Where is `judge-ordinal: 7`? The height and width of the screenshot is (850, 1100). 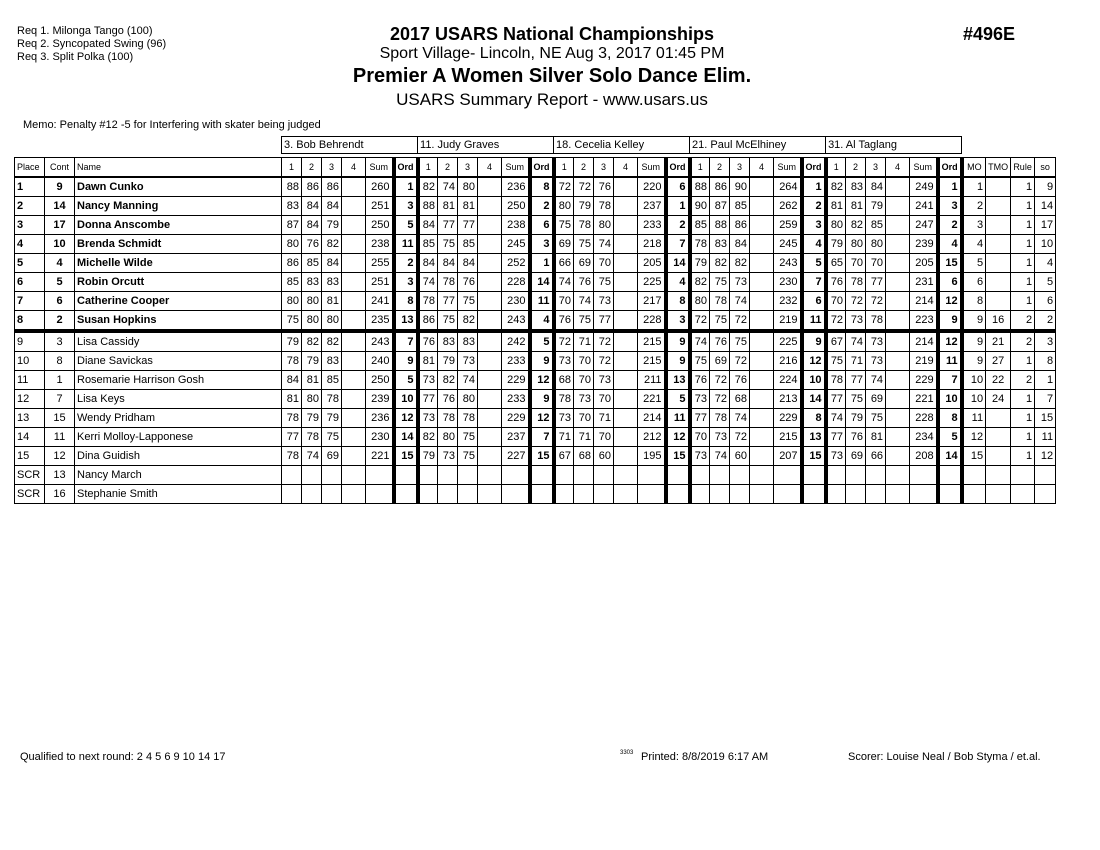
judge-ordinal: 7 is located at coordinates (813, 282).